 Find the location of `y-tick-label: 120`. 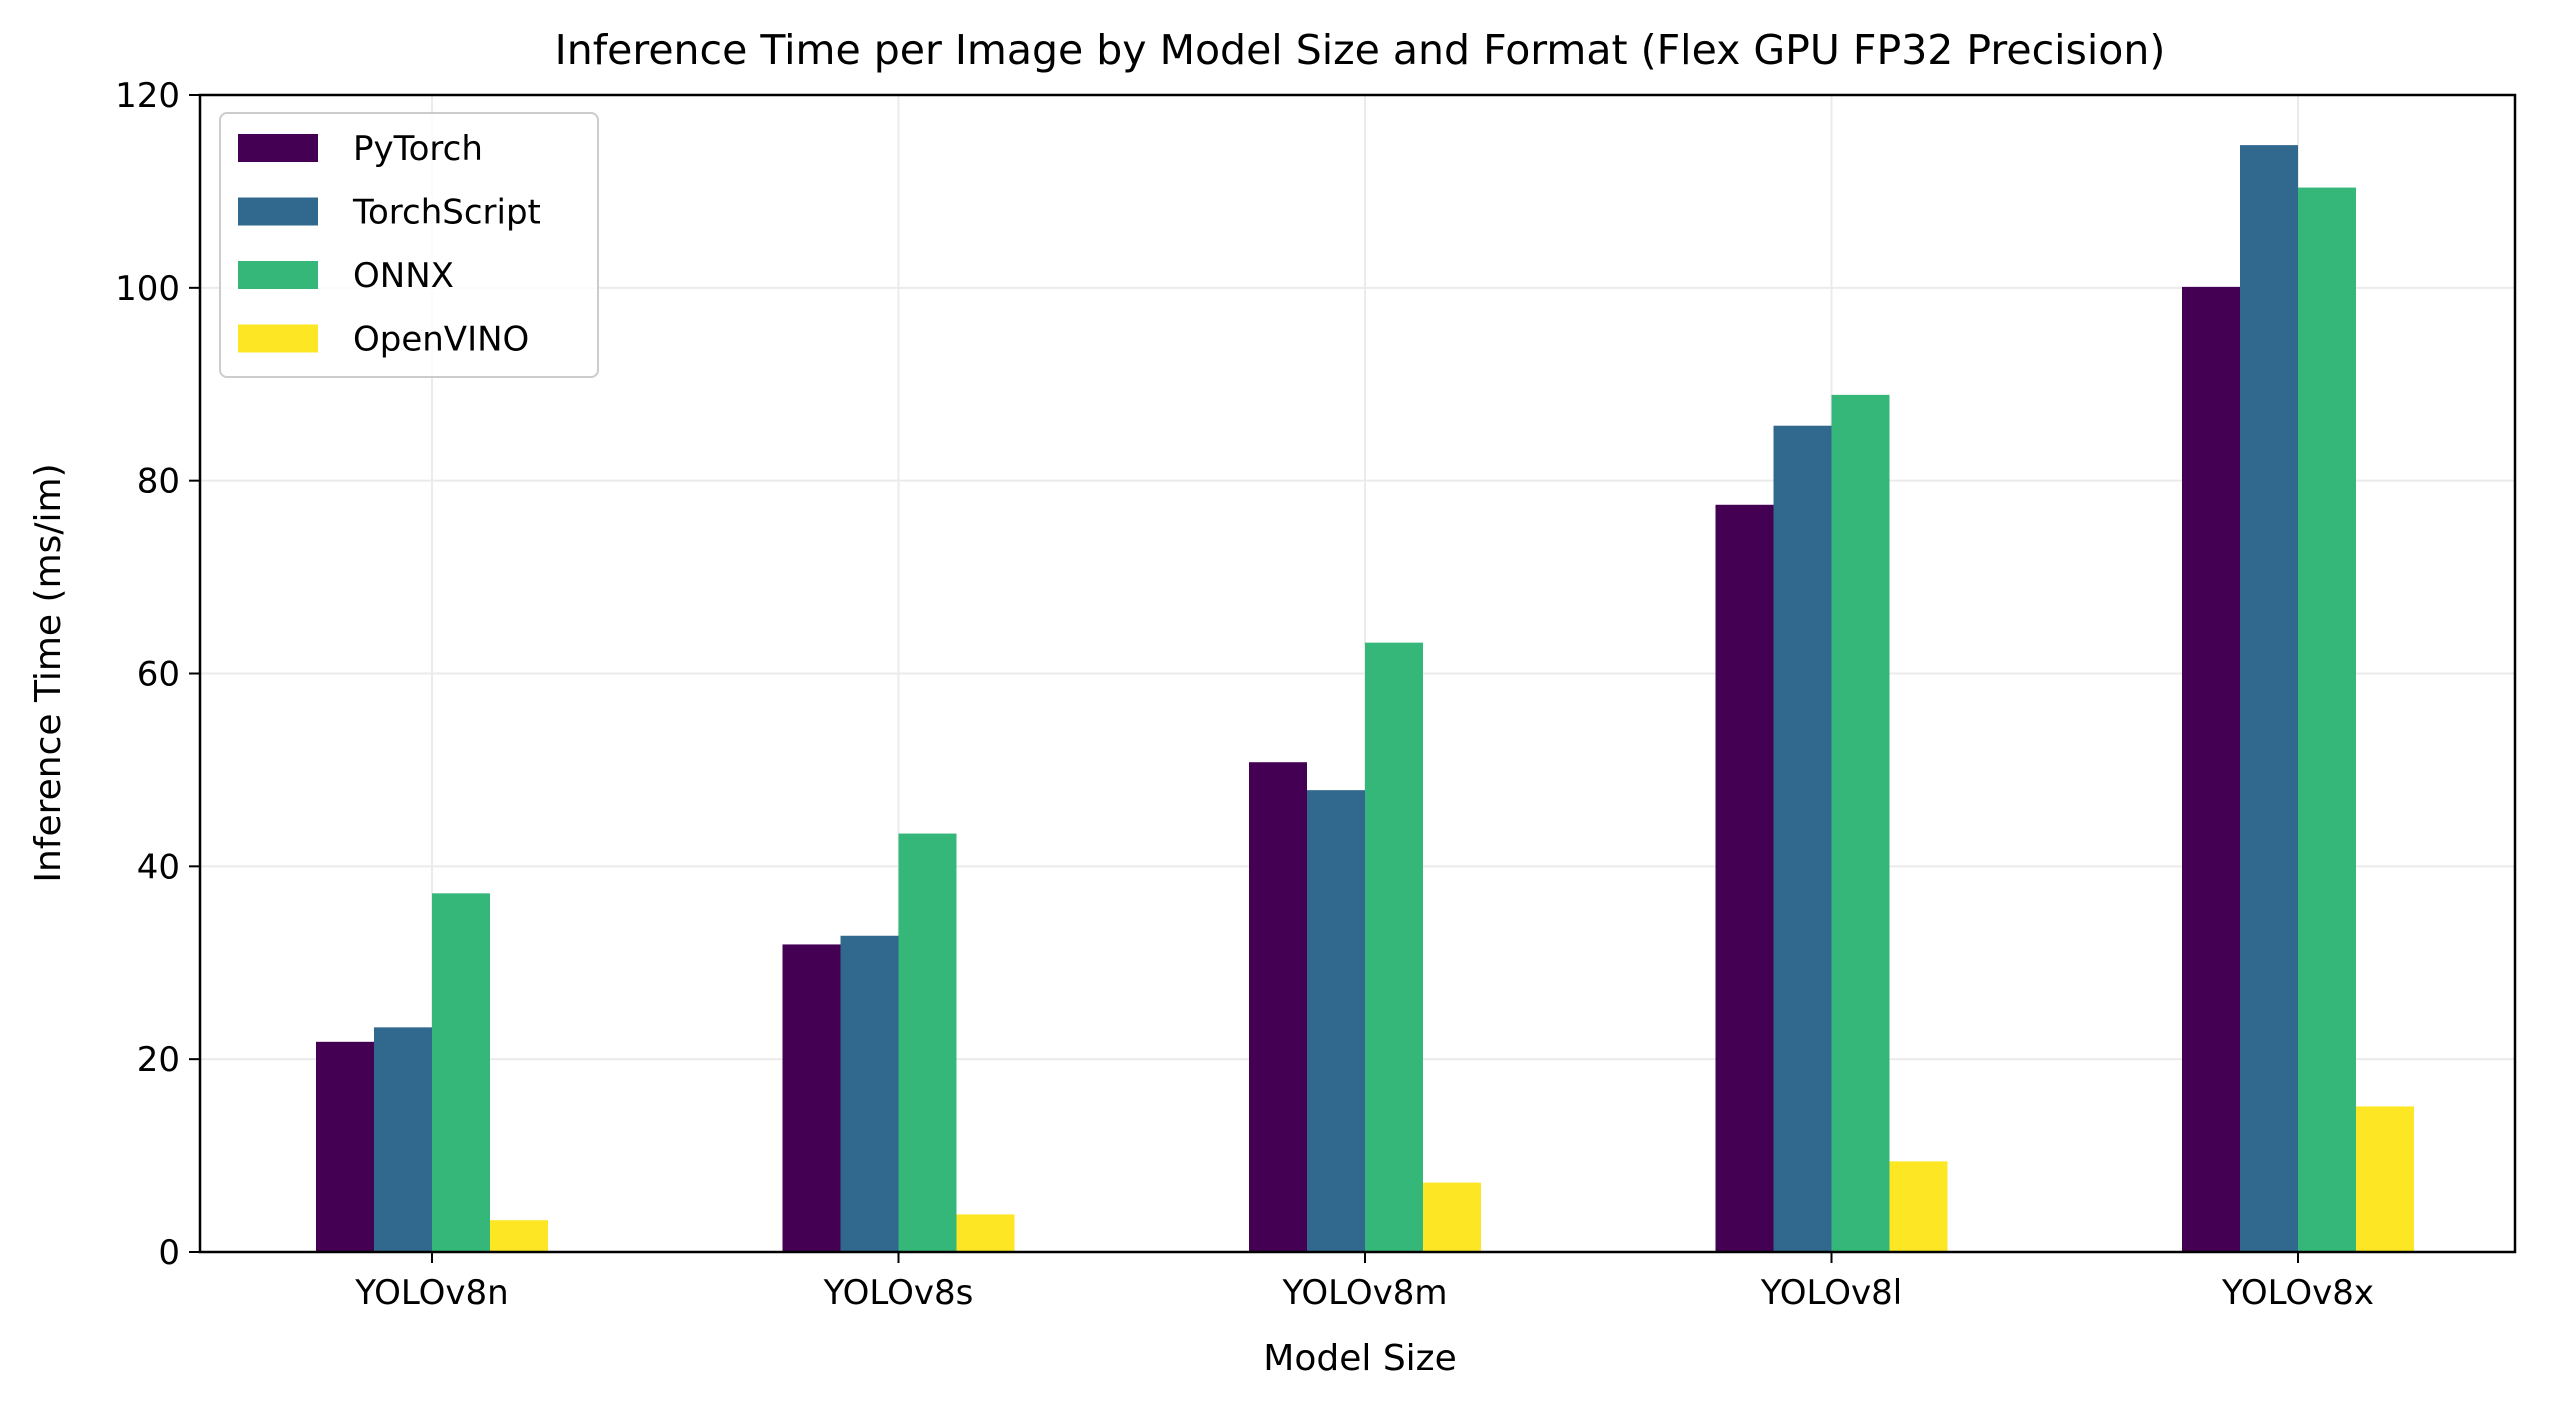

y-tick-label: 120 is located at coordinates (147, 96).